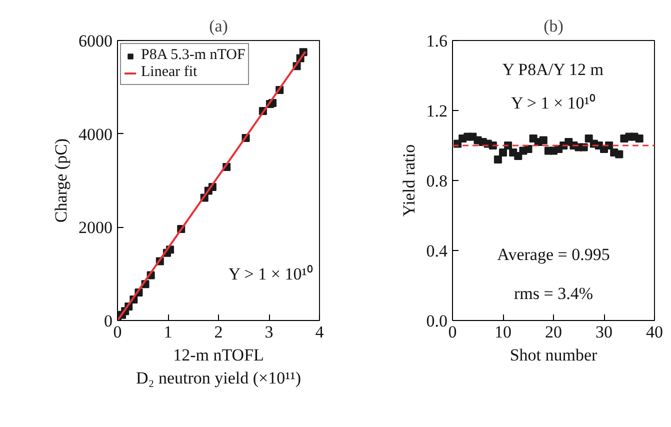  What do you see at coordinates (269, 332) in the screenshot?
I see `x-tick-label: 3` at bounding box center [269, 332].